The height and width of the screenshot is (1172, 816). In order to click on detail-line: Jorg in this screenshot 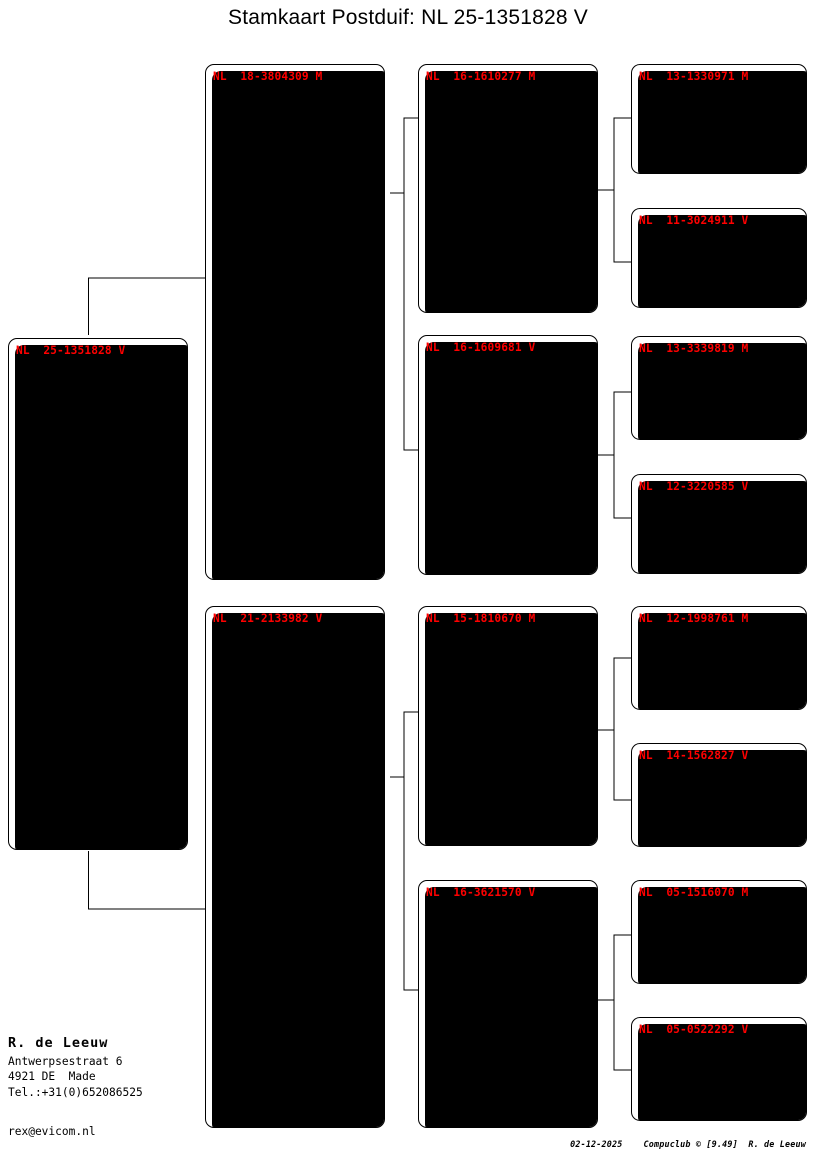, I will do `click(29, 582)`.